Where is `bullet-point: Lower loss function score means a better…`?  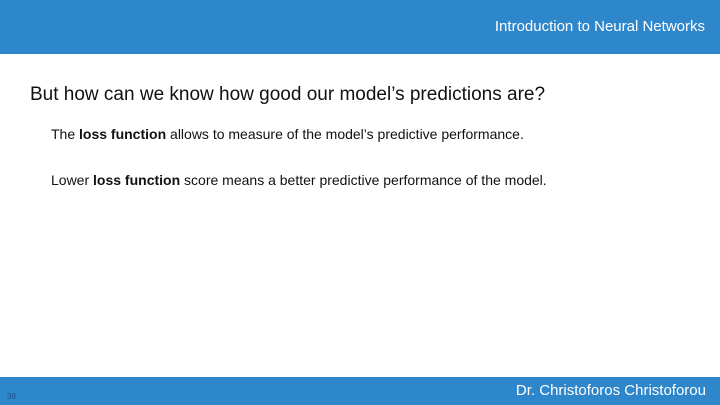
bullet-point: Lower loss function score means a better… is located at coordinates (299, 180).